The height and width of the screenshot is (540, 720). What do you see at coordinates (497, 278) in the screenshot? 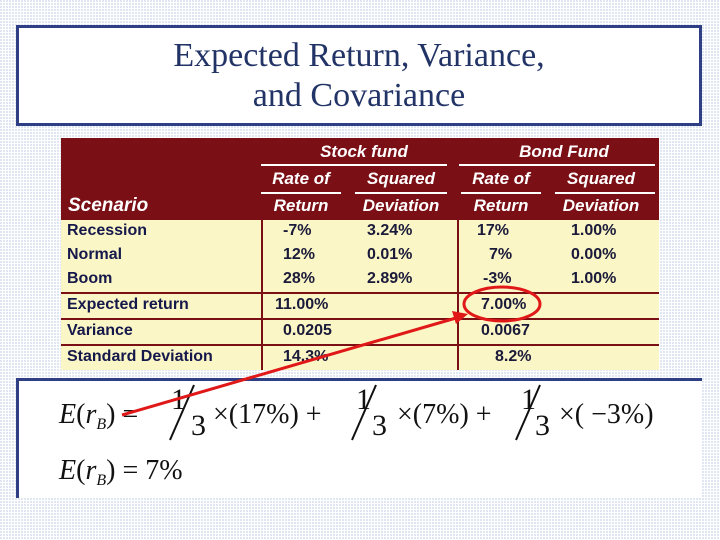
I see `bond-return-cell: -3%` at bounding box center [497, 278].